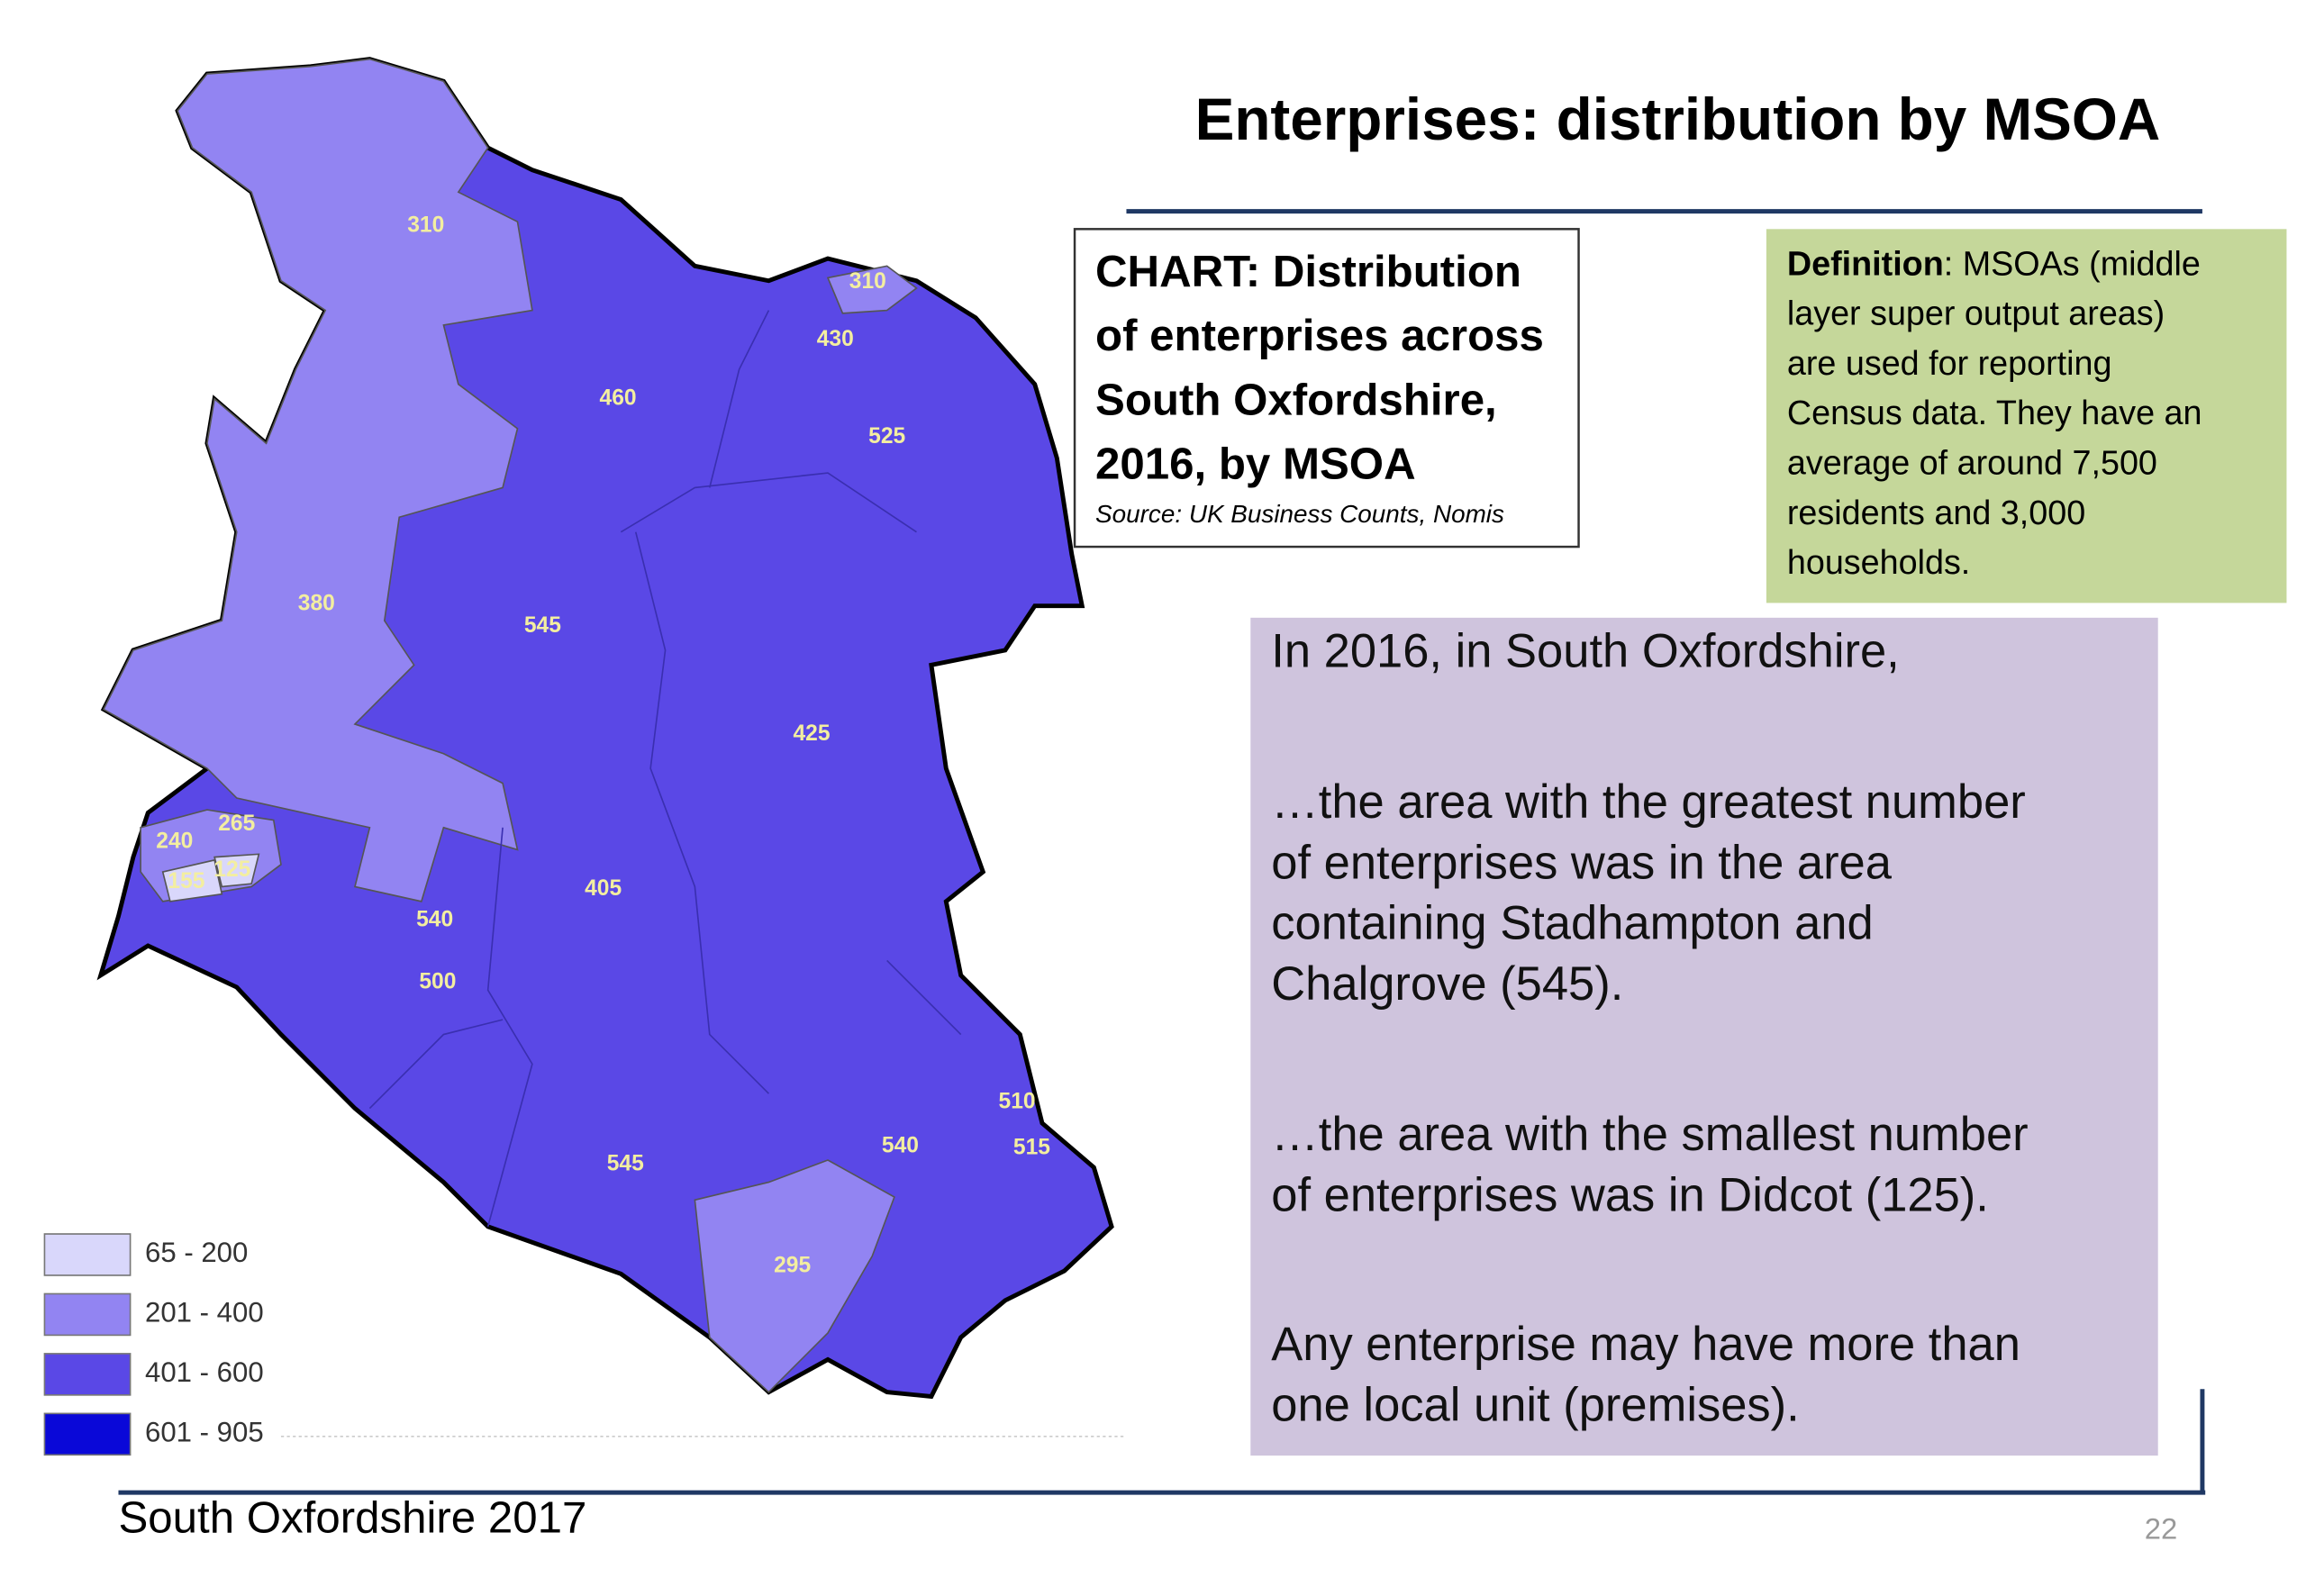 This screenshot has height=1596, width=2306. I want to click on map-label: 405, so click(603, 888).